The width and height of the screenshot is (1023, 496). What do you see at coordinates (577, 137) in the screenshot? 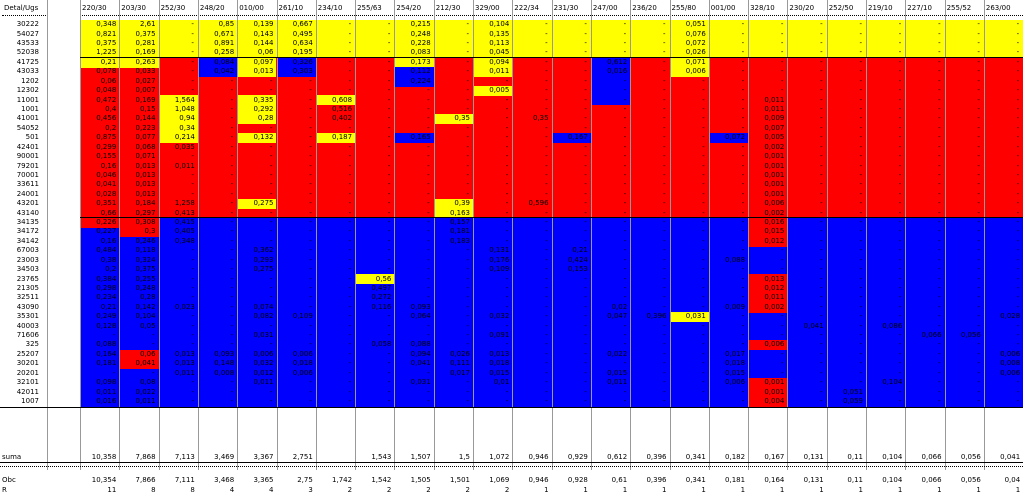
I see `table-cell: 0,167` at bounding box center [577, 137].